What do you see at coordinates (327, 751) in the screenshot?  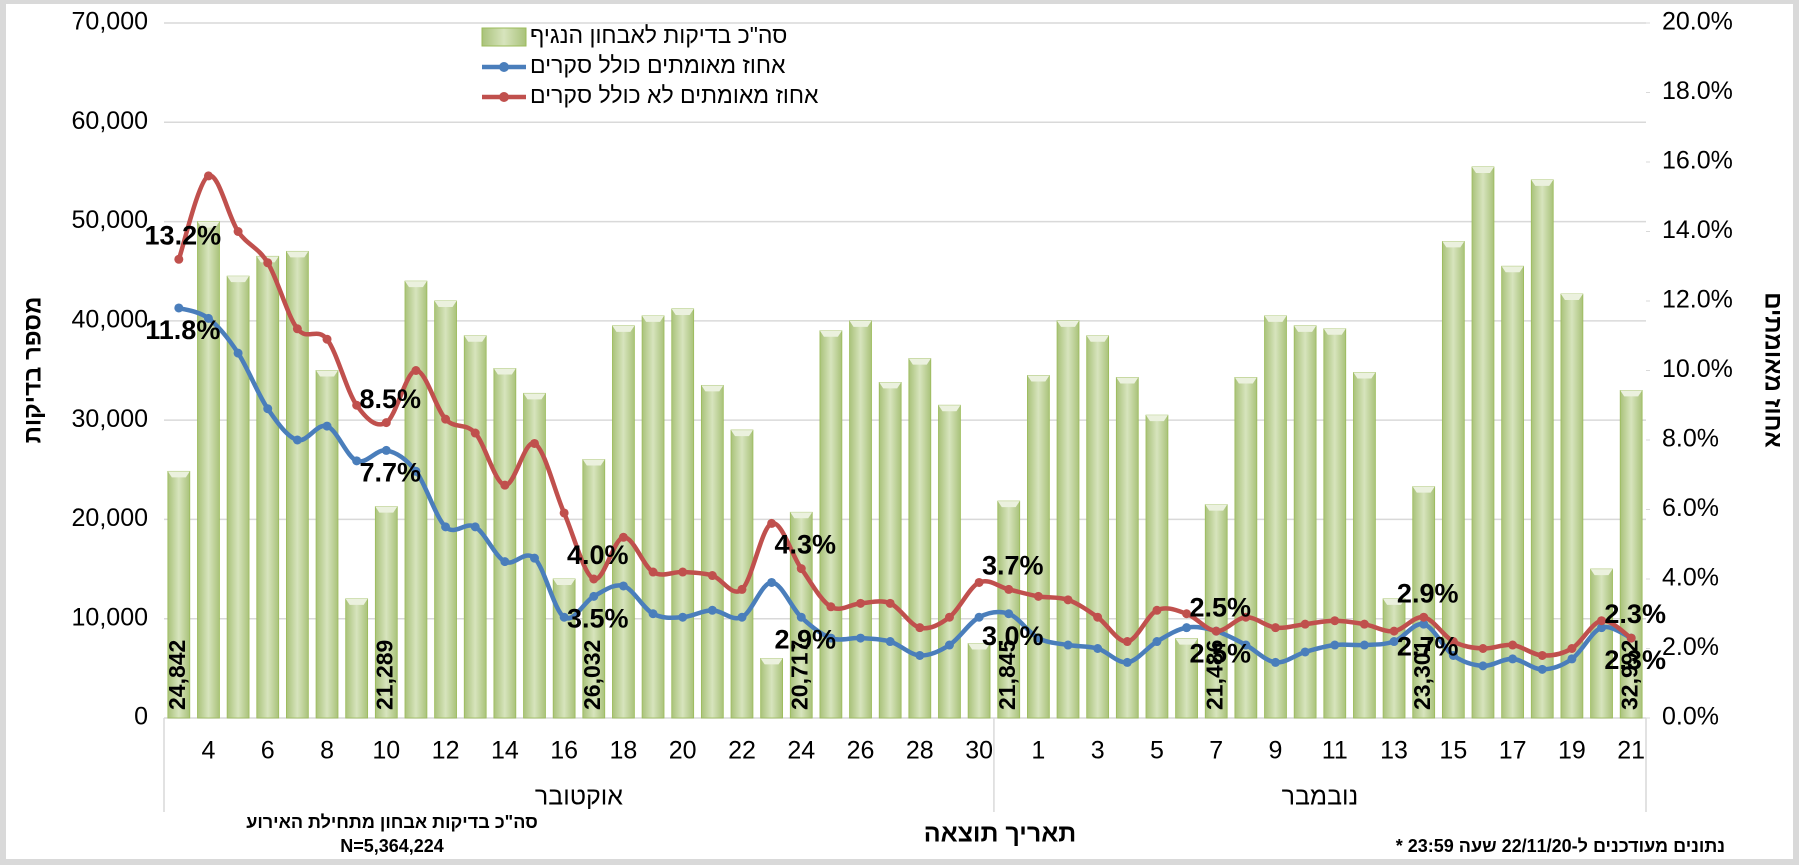 I see `x-tick-label: 8` at bounding box center [327, 751].